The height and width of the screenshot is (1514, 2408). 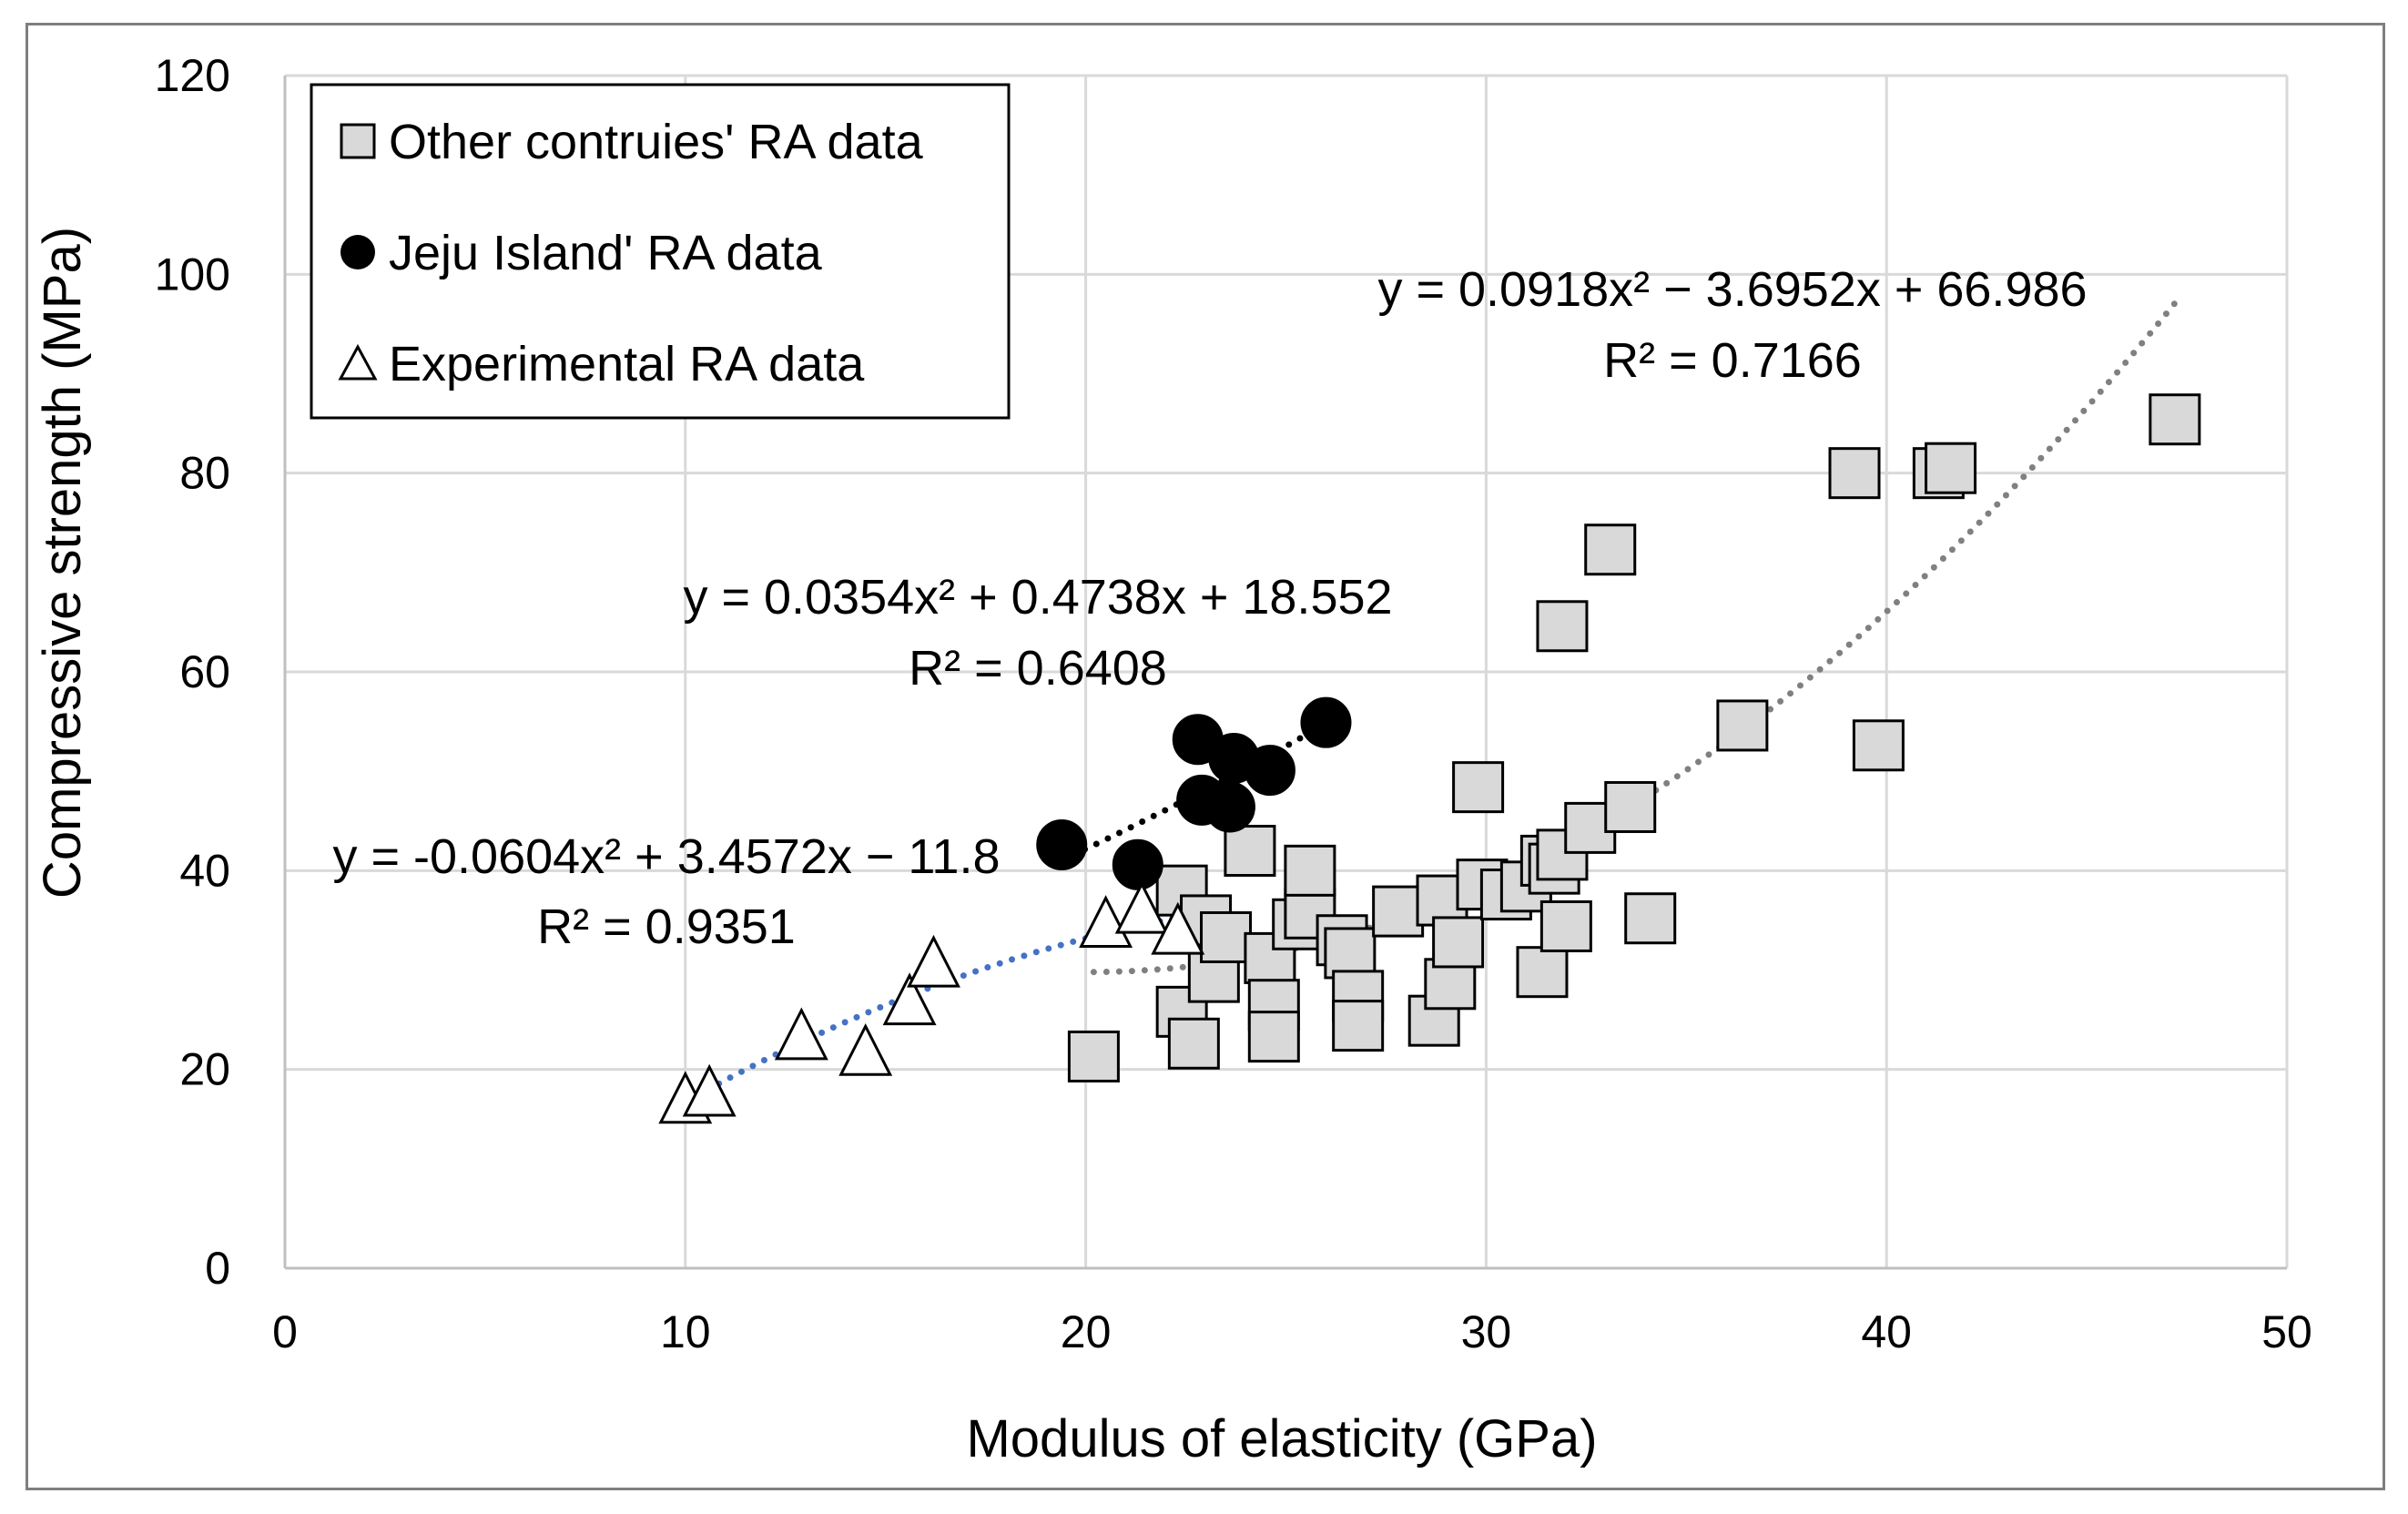 I want to click on y-tick-label: 40, so click(x=205, y=870).